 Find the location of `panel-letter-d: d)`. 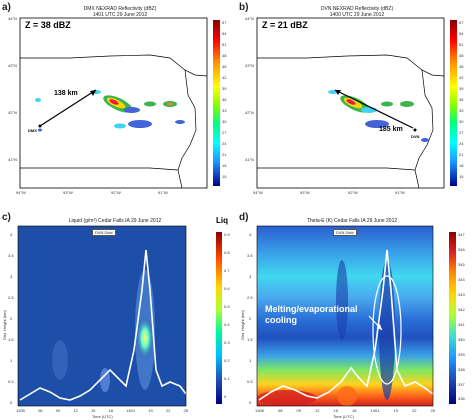

panel-letter-d: d) is located at coordinates (244, 217).